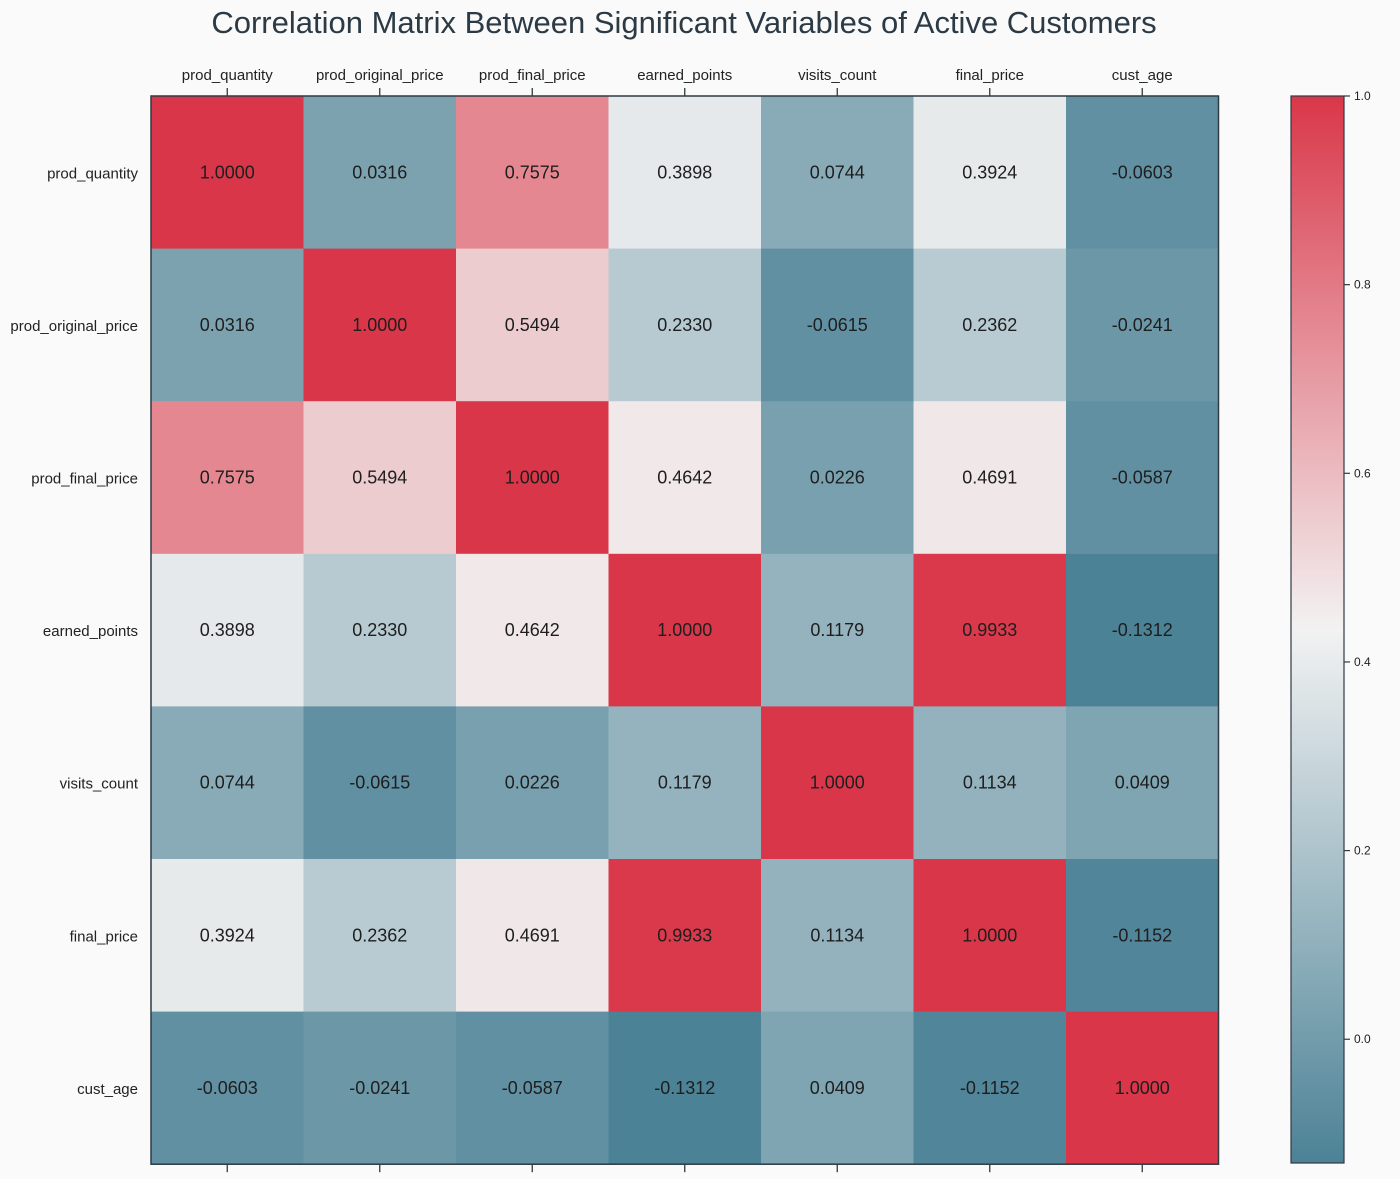  I want to click on x-tick-label: prod_original_price, so click(380, 75).